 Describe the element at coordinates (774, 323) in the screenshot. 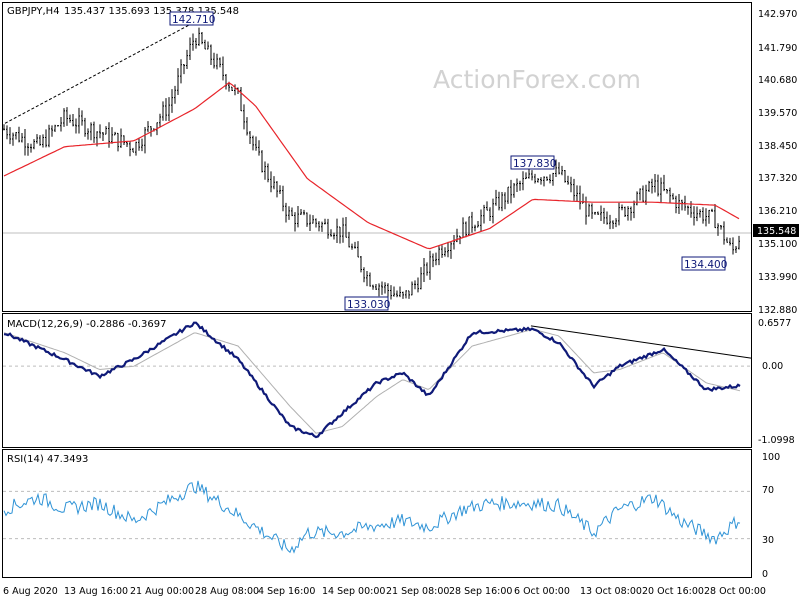

I see `macd-tick: 0.6577` at that location.